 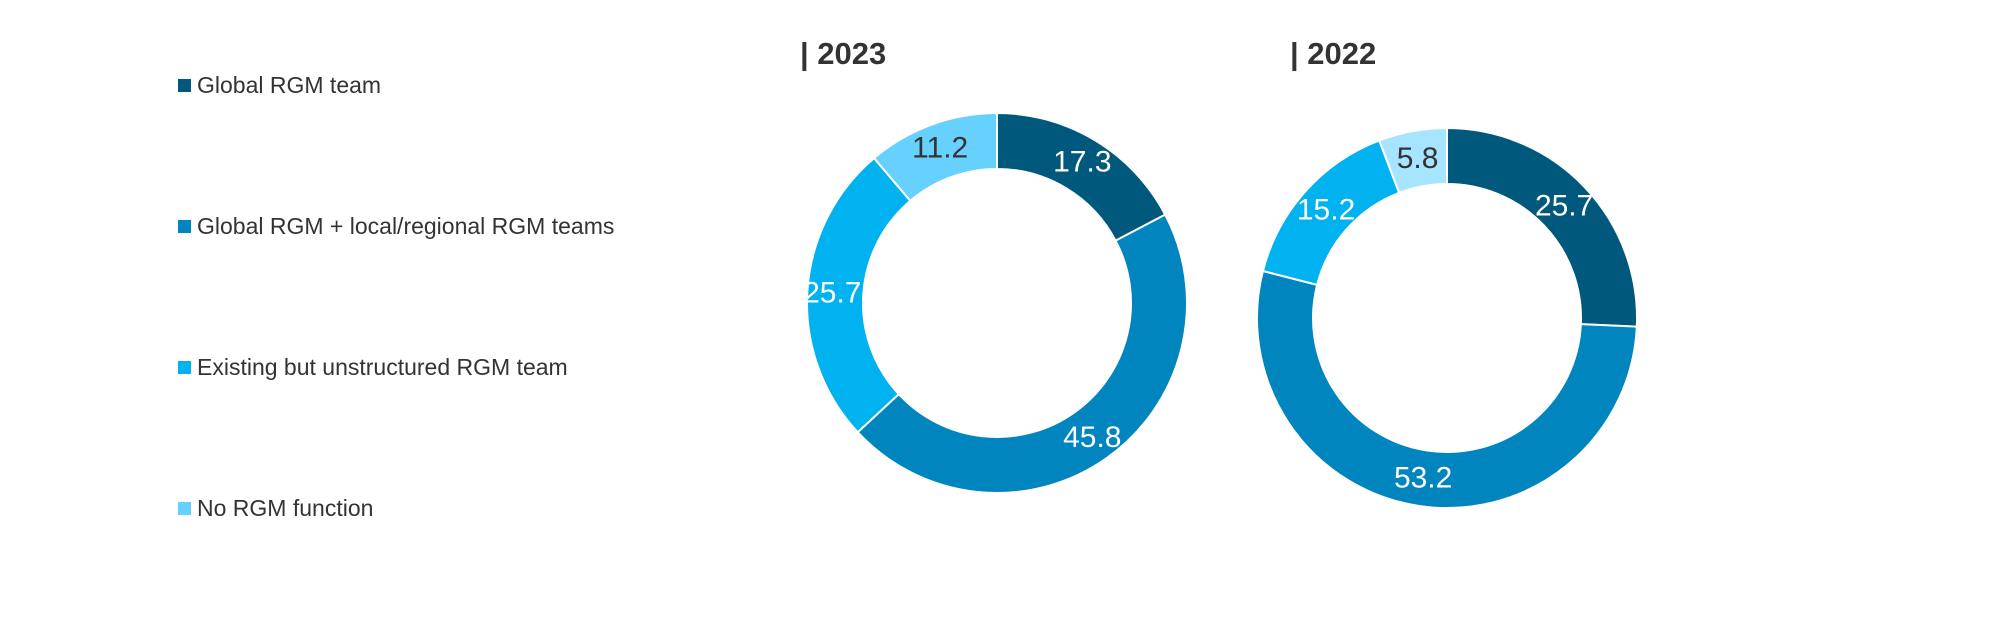 I want to click on legend-label: Global RGM + local/regional RGM teams, so click(x=406, y=226).